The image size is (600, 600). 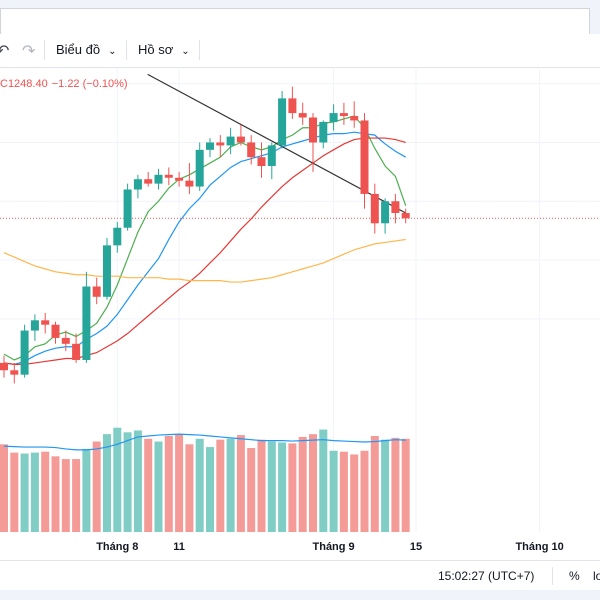 I want to click on footer-divider, so click(x=552, y=576).